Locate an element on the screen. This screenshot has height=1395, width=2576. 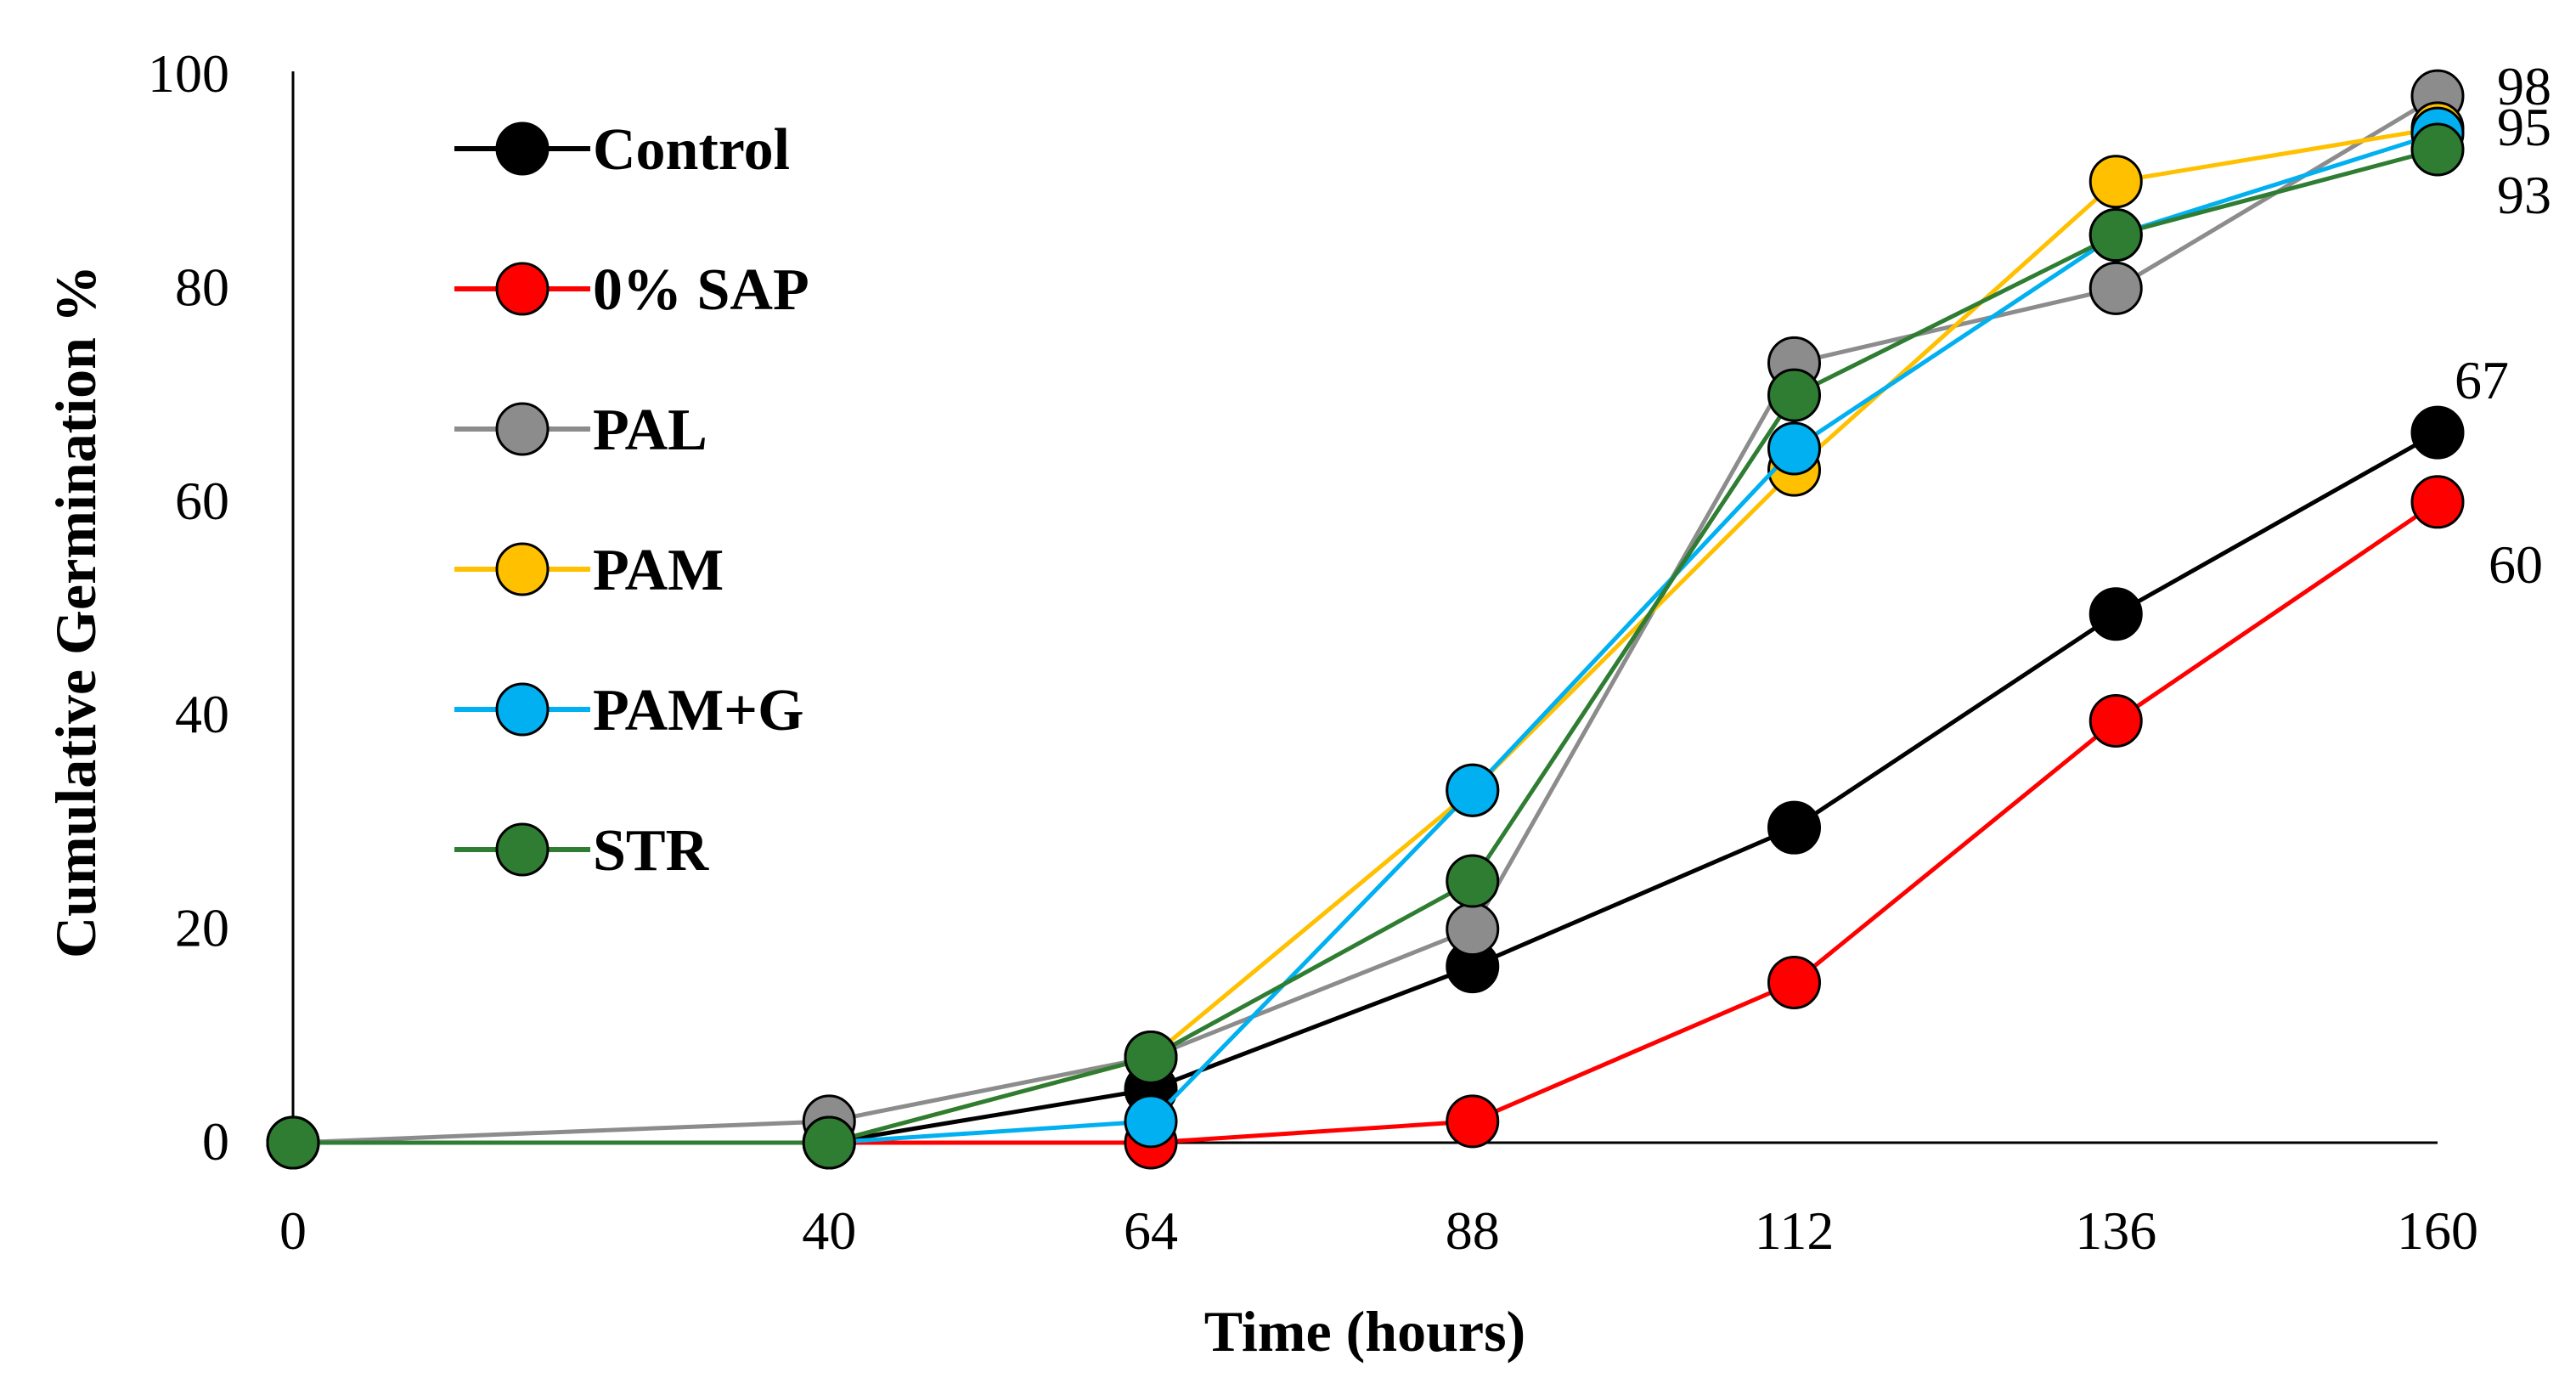
legend-label: PAL is located at coordinates (650, 431).